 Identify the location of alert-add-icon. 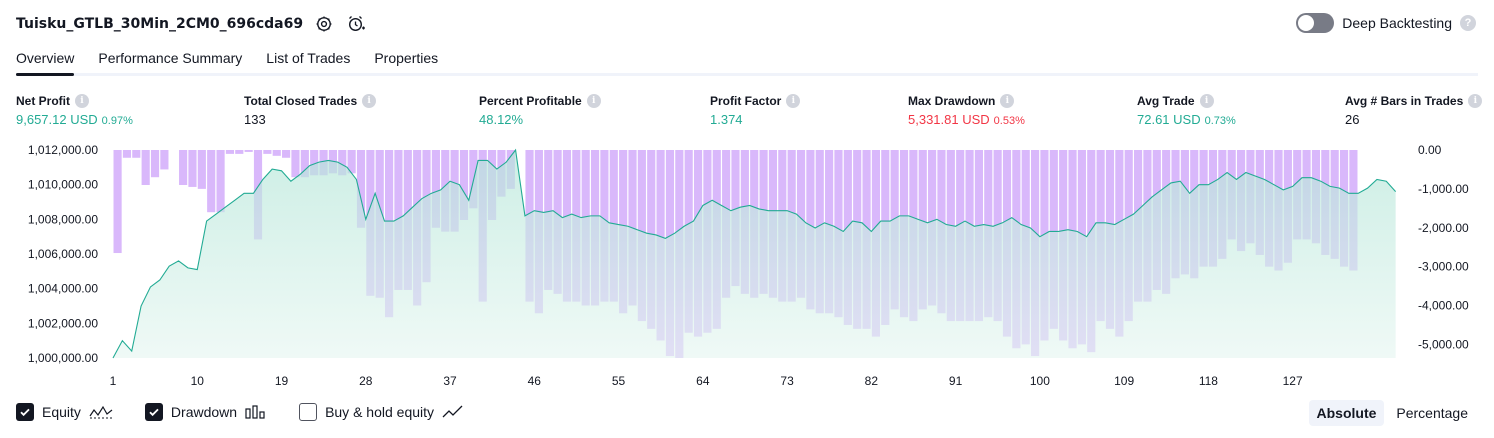
(356, 24).